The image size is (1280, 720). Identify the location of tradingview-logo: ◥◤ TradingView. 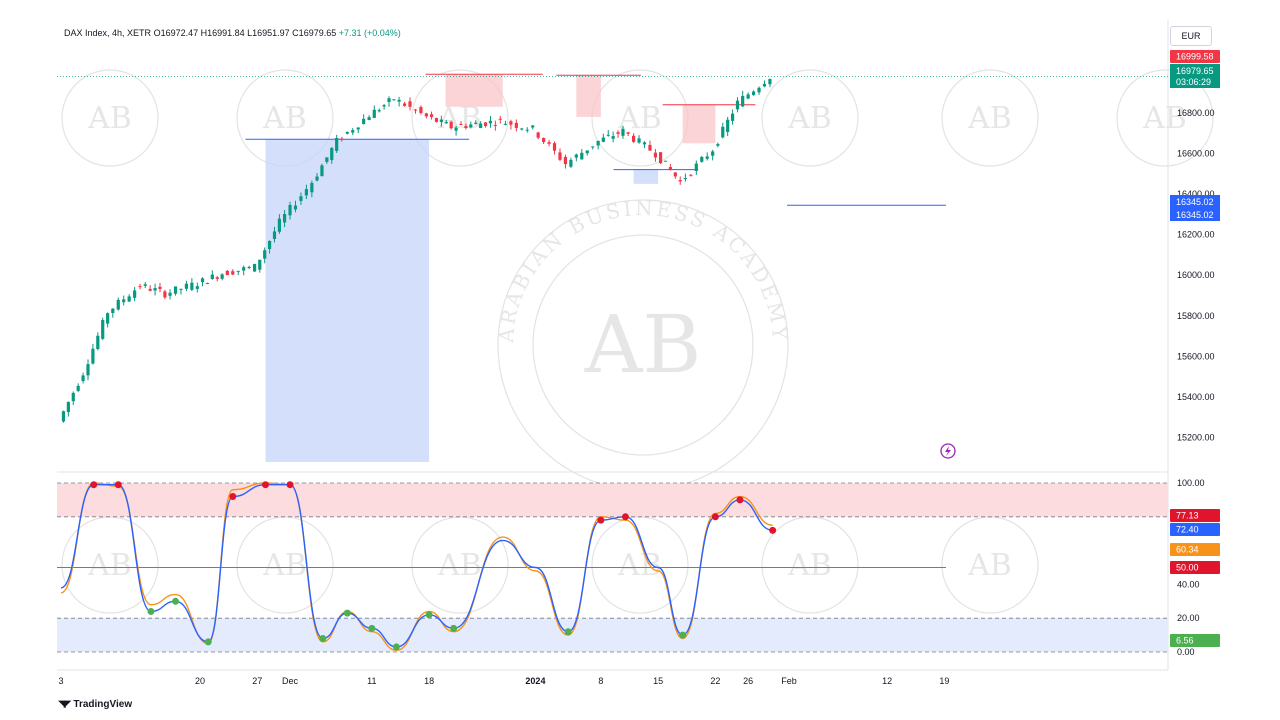
(95, 704).